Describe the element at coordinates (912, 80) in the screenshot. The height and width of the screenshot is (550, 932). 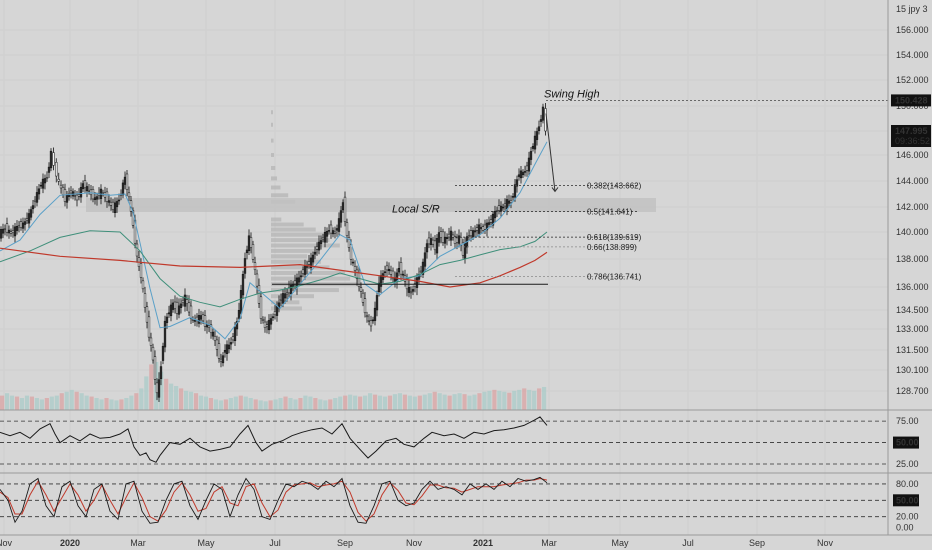
I see `y-tick-label: 152.000` at that location.